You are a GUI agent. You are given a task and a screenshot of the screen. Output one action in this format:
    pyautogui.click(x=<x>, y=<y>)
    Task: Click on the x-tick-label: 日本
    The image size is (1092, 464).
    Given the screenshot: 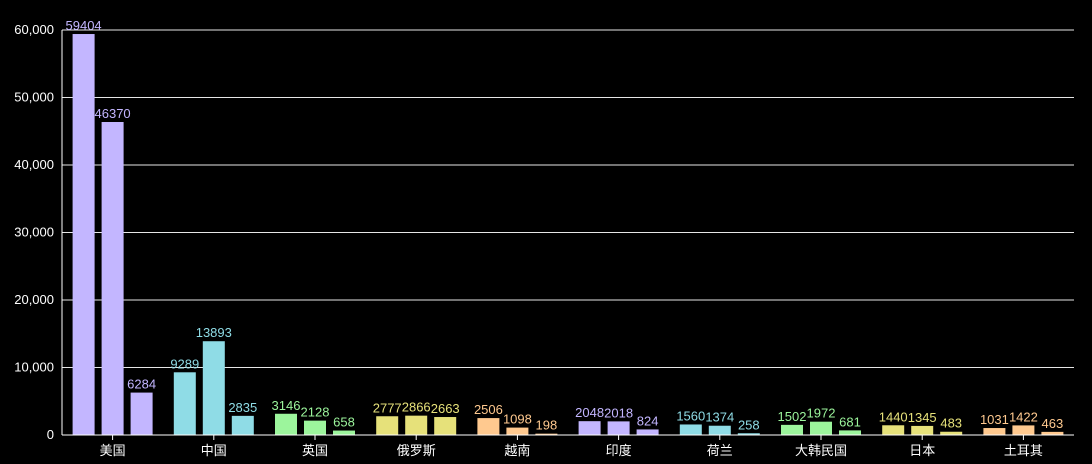 What is the action you would take?
    pyautogui.click(x=922, y=450)
    